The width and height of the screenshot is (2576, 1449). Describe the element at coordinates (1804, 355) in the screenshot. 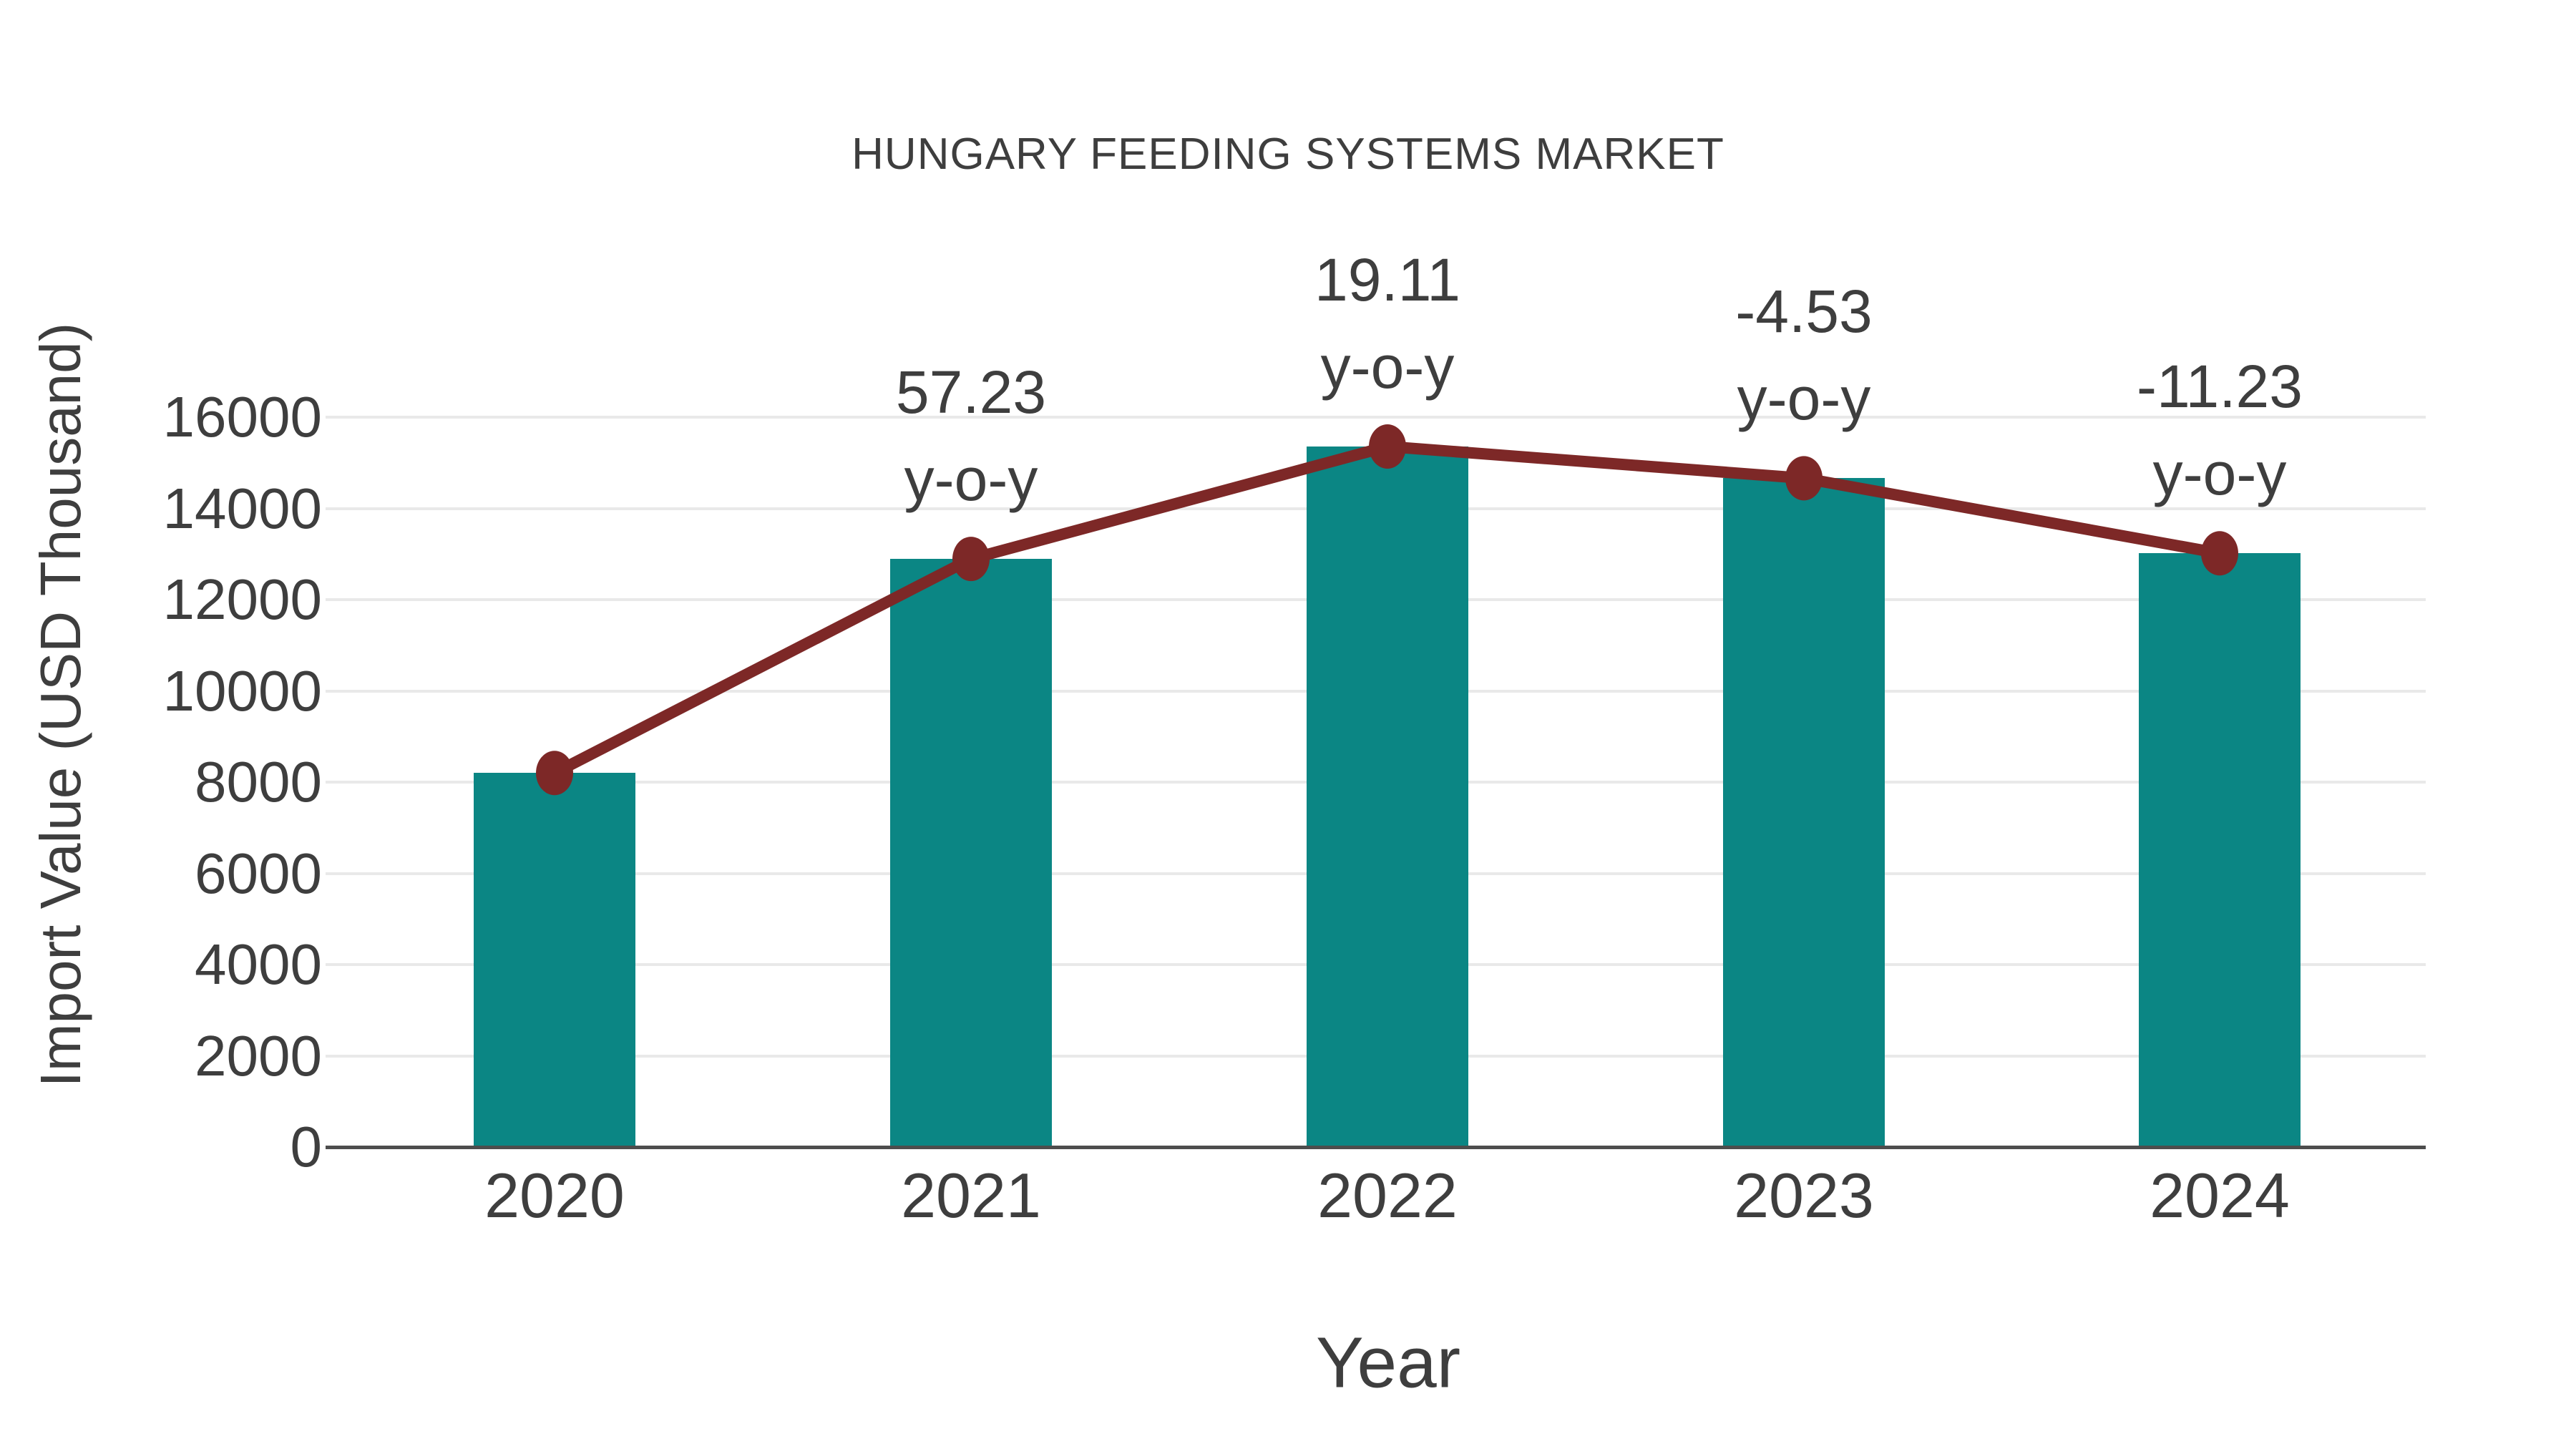

I see `yoy-annotation-2023: -4.53 y-o-y` at that location.